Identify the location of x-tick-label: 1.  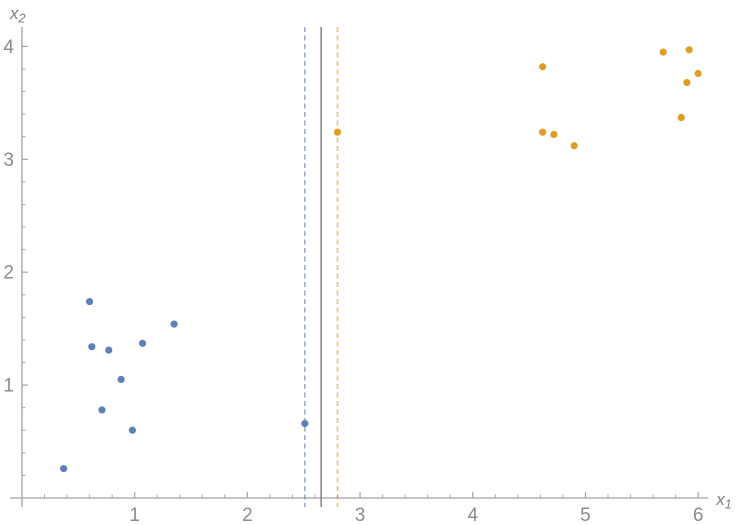
(134, 515).